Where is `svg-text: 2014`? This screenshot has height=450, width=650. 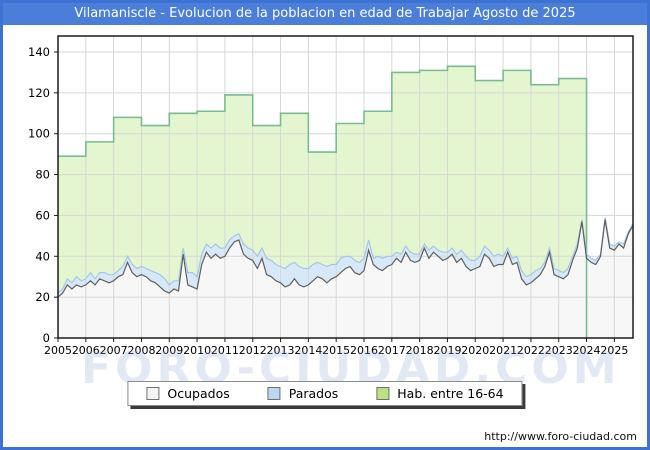
svg-text: 2014 is located at coordinates (308, 350).